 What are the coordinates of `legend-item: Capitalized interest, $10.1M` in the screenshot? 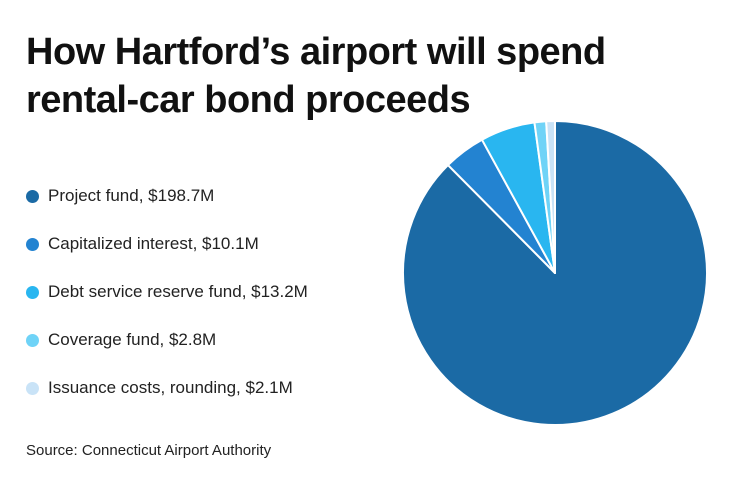 It's located at (167, 244).